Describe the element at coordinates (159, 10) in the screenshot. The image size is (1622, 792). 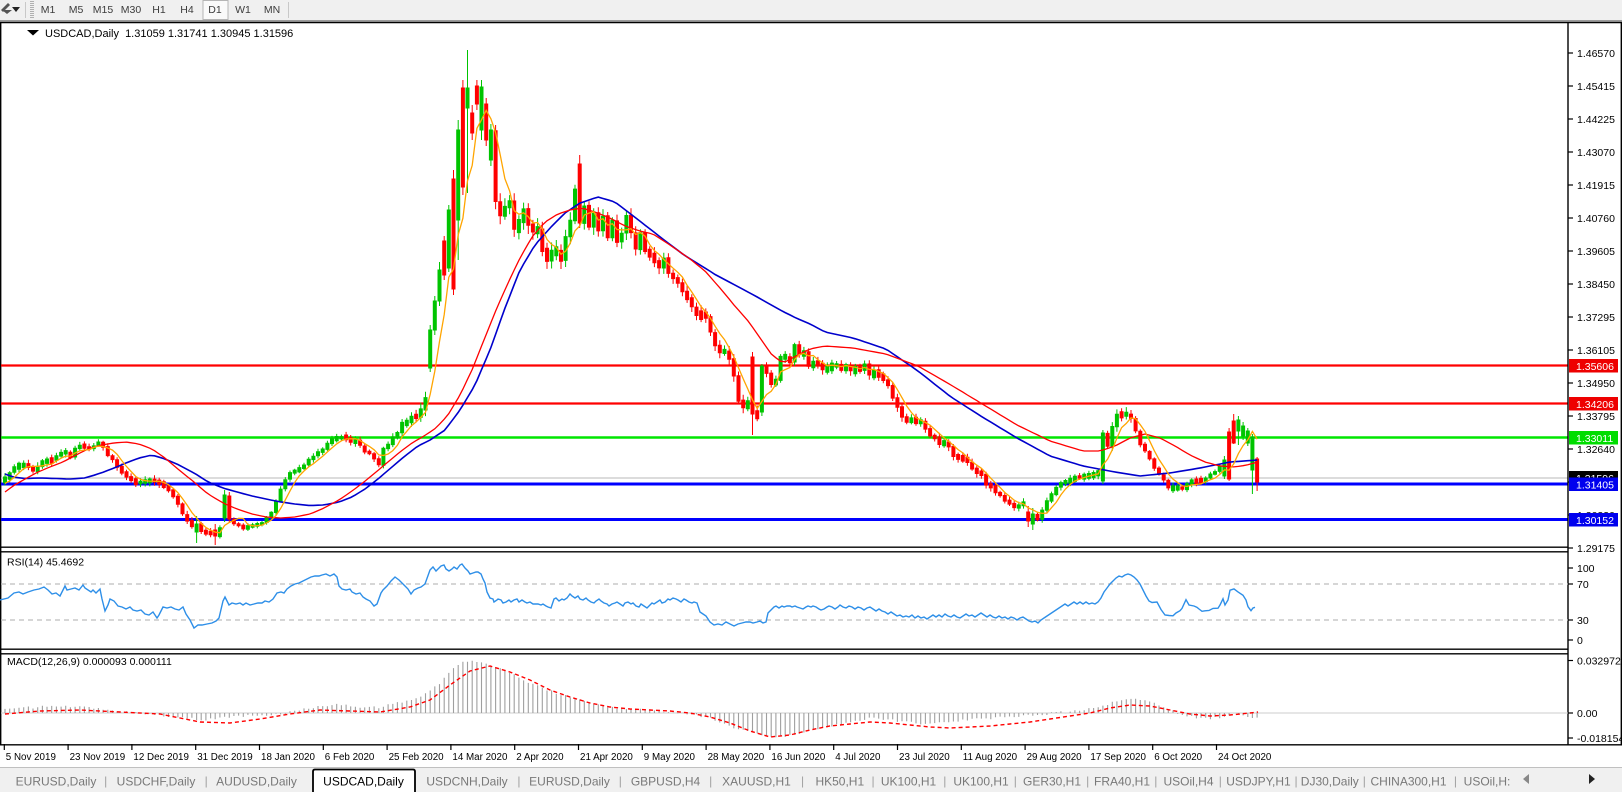
I see `svg-text: H1` at that location.